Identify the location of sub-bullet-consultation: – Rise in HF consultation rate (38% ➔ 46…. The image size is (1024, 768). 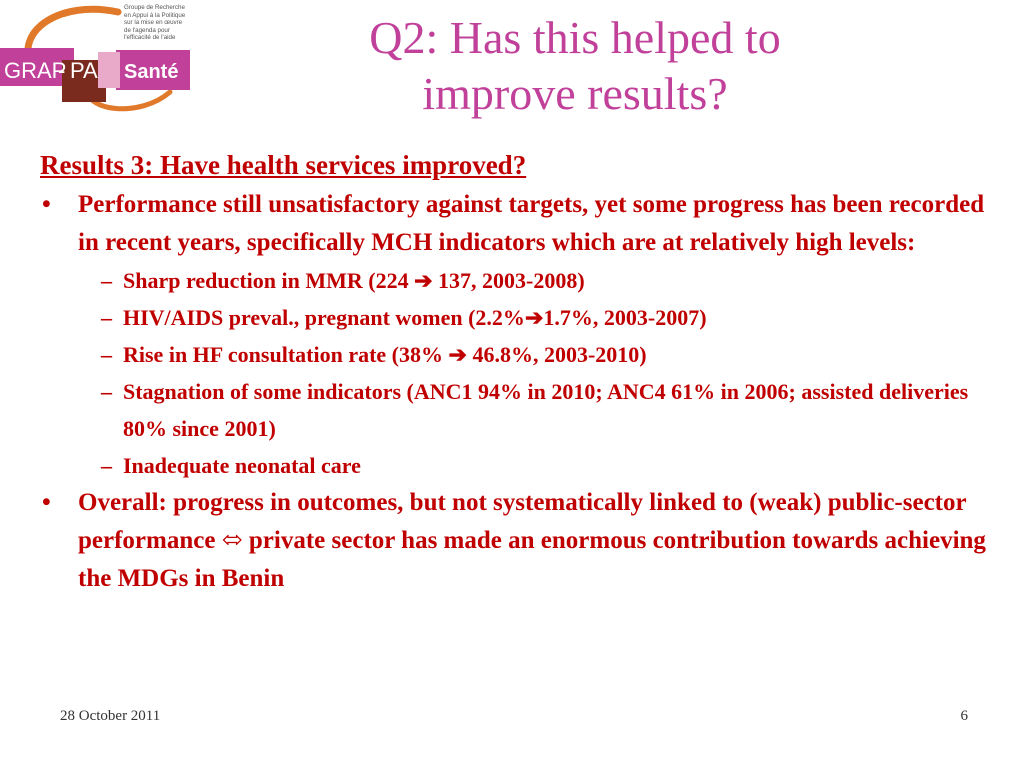
(525, 354).